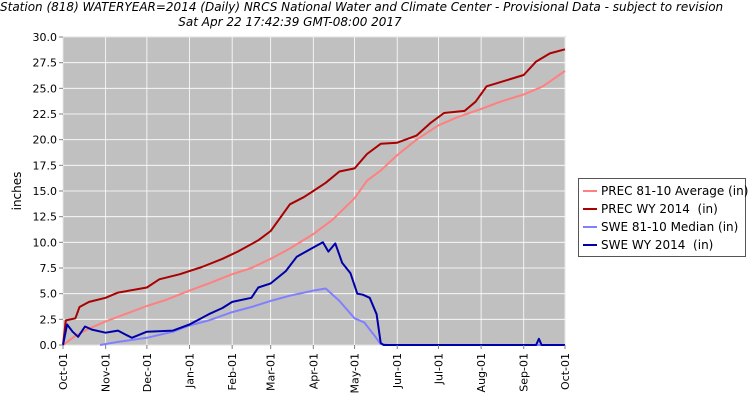  Describe the element at coordinates (45, 217) in the screenshot. I see `y-tick-label: 12.5` at that location.